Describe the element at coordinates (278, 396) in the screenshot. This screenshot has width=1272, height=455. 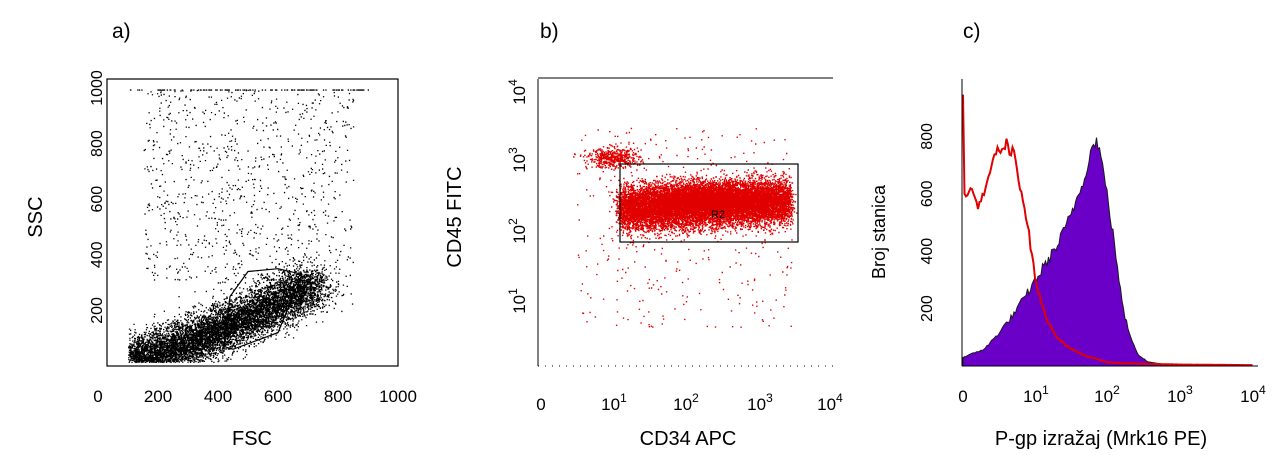
I see `a-x-tick-600: 600` at that location.